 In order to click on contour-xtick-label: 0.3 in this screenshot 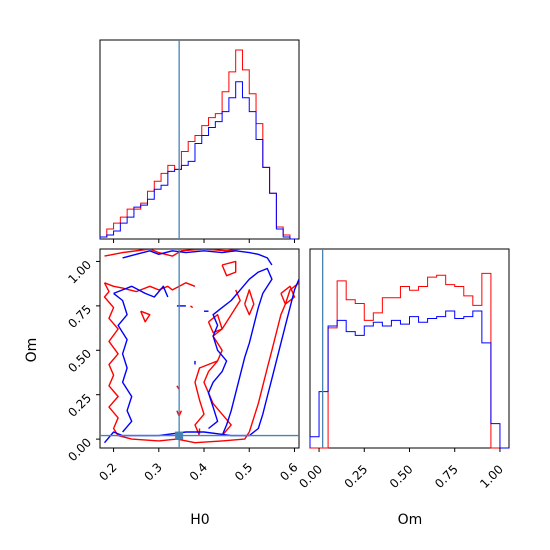, I will do `click(153, 471)`.